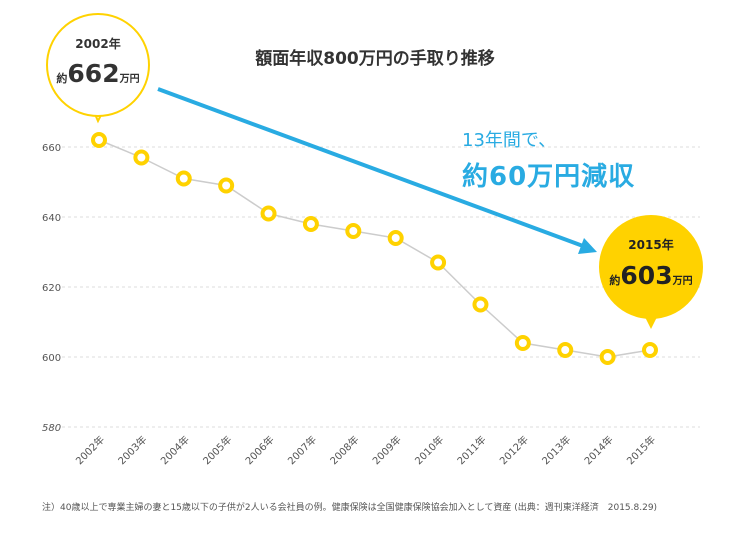 Image resolution: width=750 pixels, height=537 pixels. What do you see at coordinates (471, 450) in the screenshot?
I see `x-tick-label: 2011年` at bounding box center [471, 450].